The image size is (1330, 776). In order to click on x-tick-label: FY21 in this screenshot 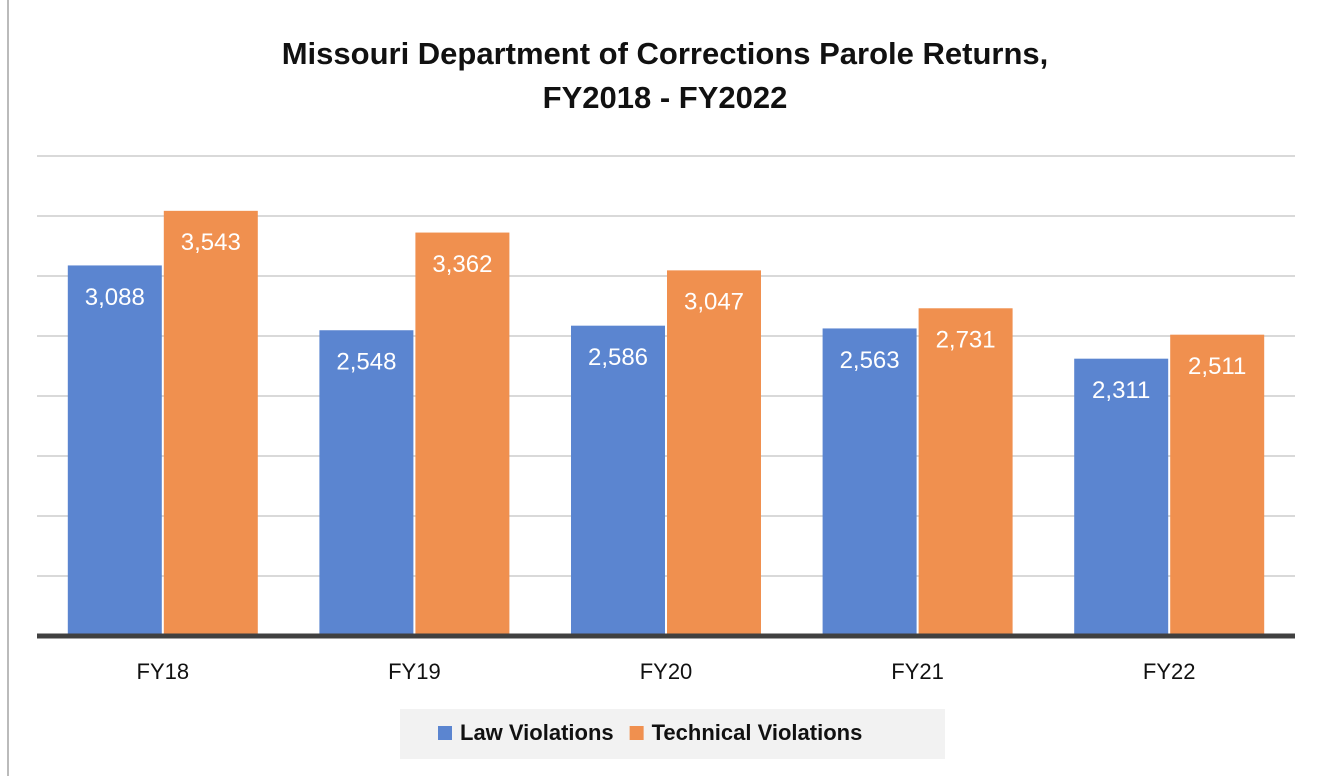, I will do `click(917, 671)`.